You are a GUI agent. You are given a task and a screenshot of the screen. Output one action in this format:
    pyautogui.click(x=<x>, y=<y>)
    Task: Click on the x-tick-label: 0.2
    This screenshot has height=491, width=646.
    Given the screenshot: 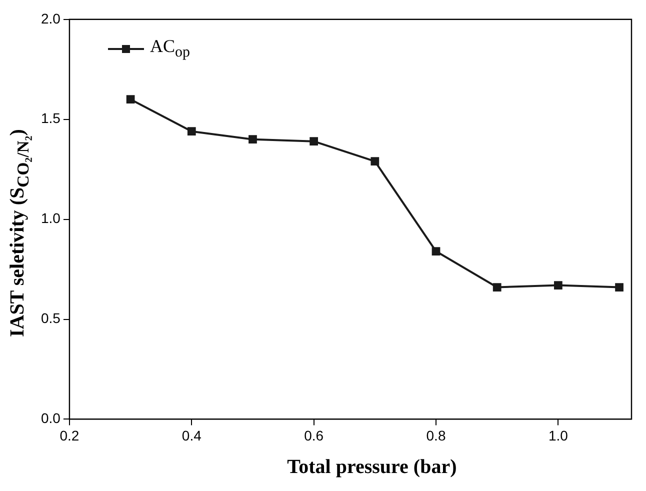 What is the action you would take?
    pyautogui.click(x=70, y=435)
    